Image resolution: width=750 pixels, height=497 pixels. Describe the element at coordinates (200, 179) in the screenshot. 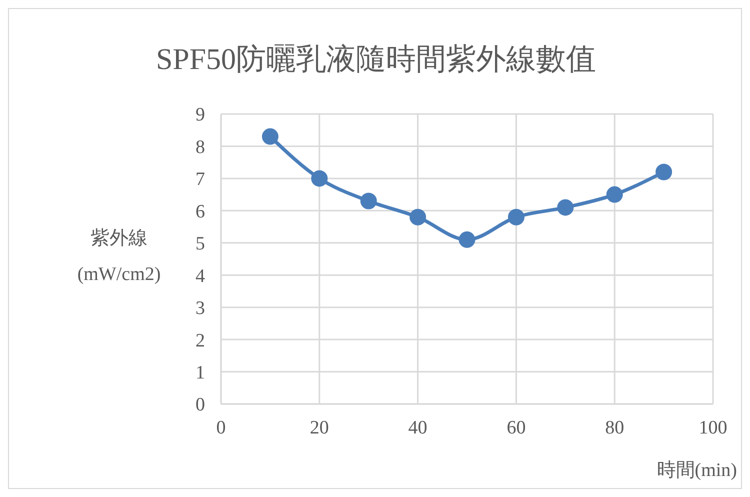

I see `y-tick-label: 7` at that location.